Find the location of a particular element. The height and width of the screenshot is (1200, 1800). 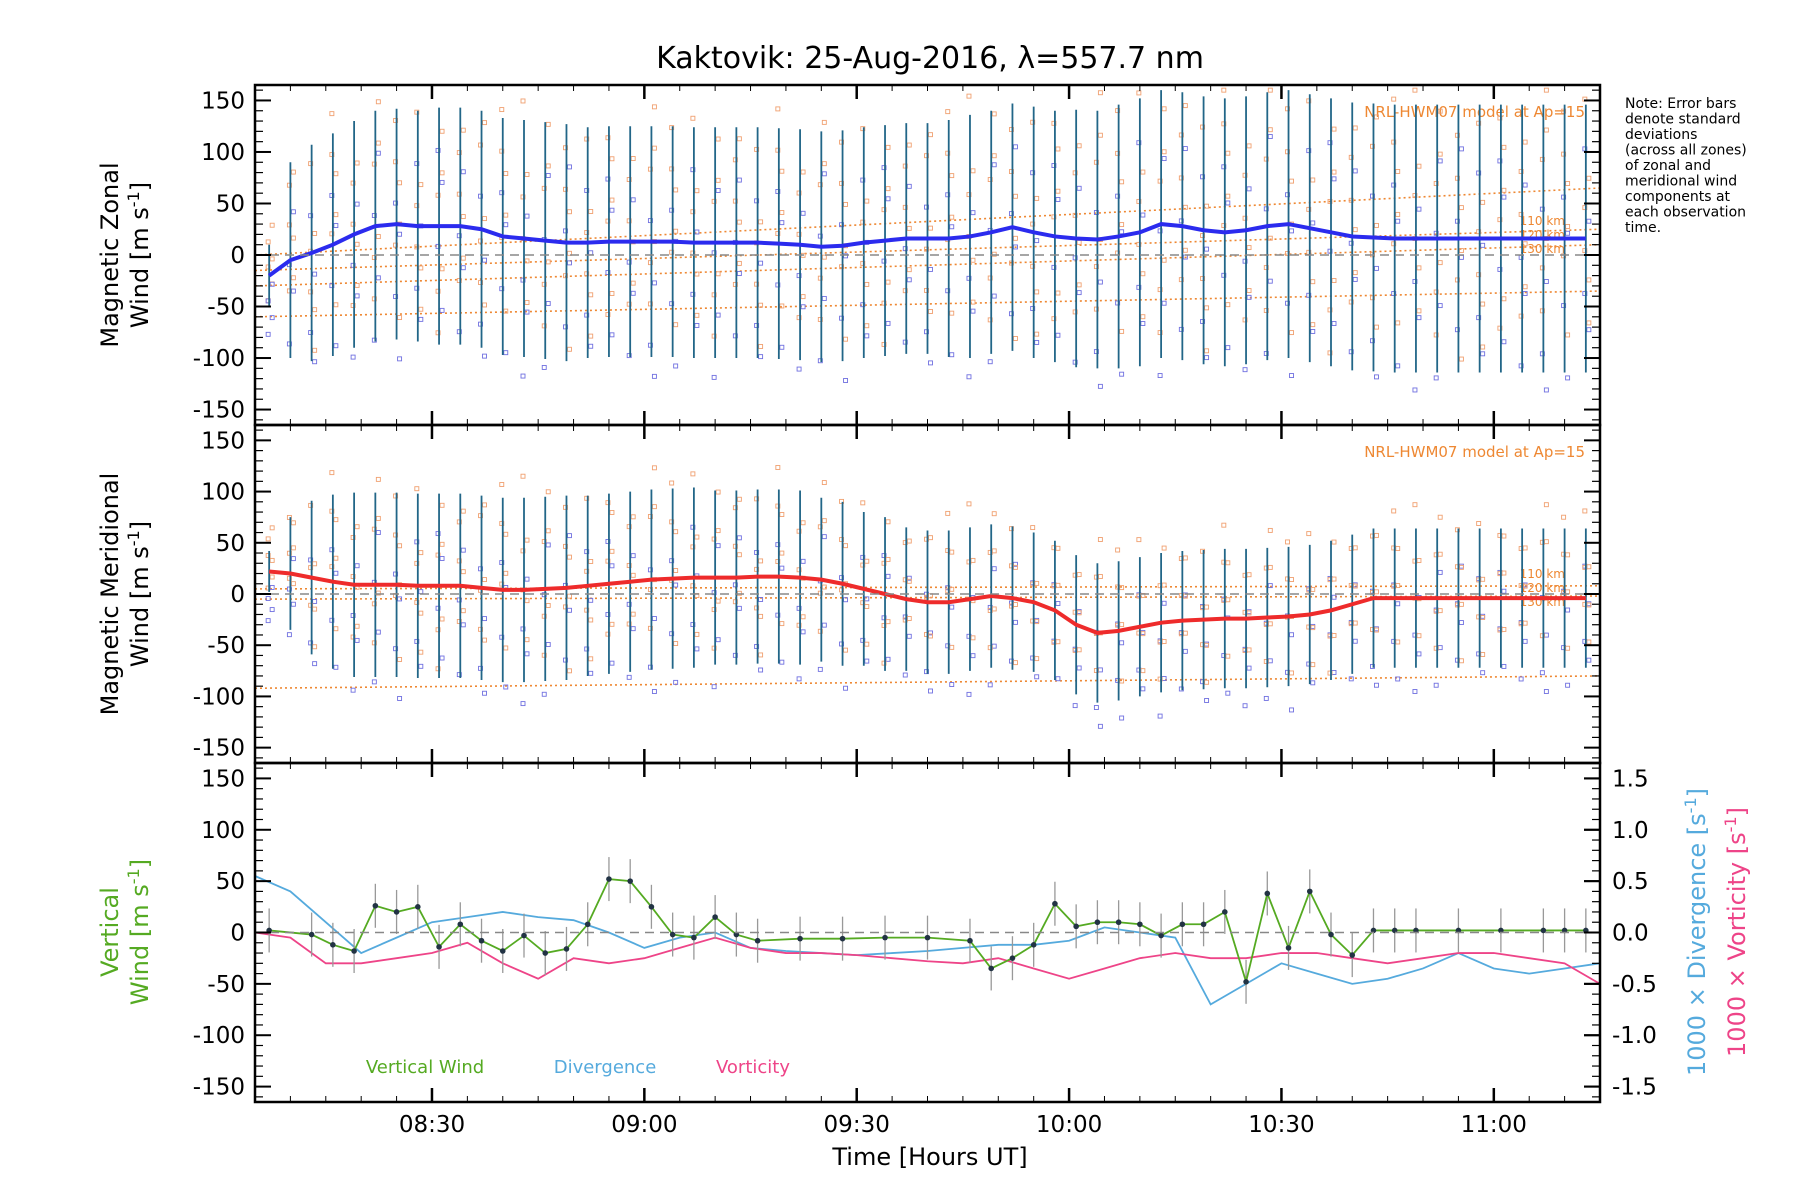

note-line: time. is located at coordinates (1643, 228).